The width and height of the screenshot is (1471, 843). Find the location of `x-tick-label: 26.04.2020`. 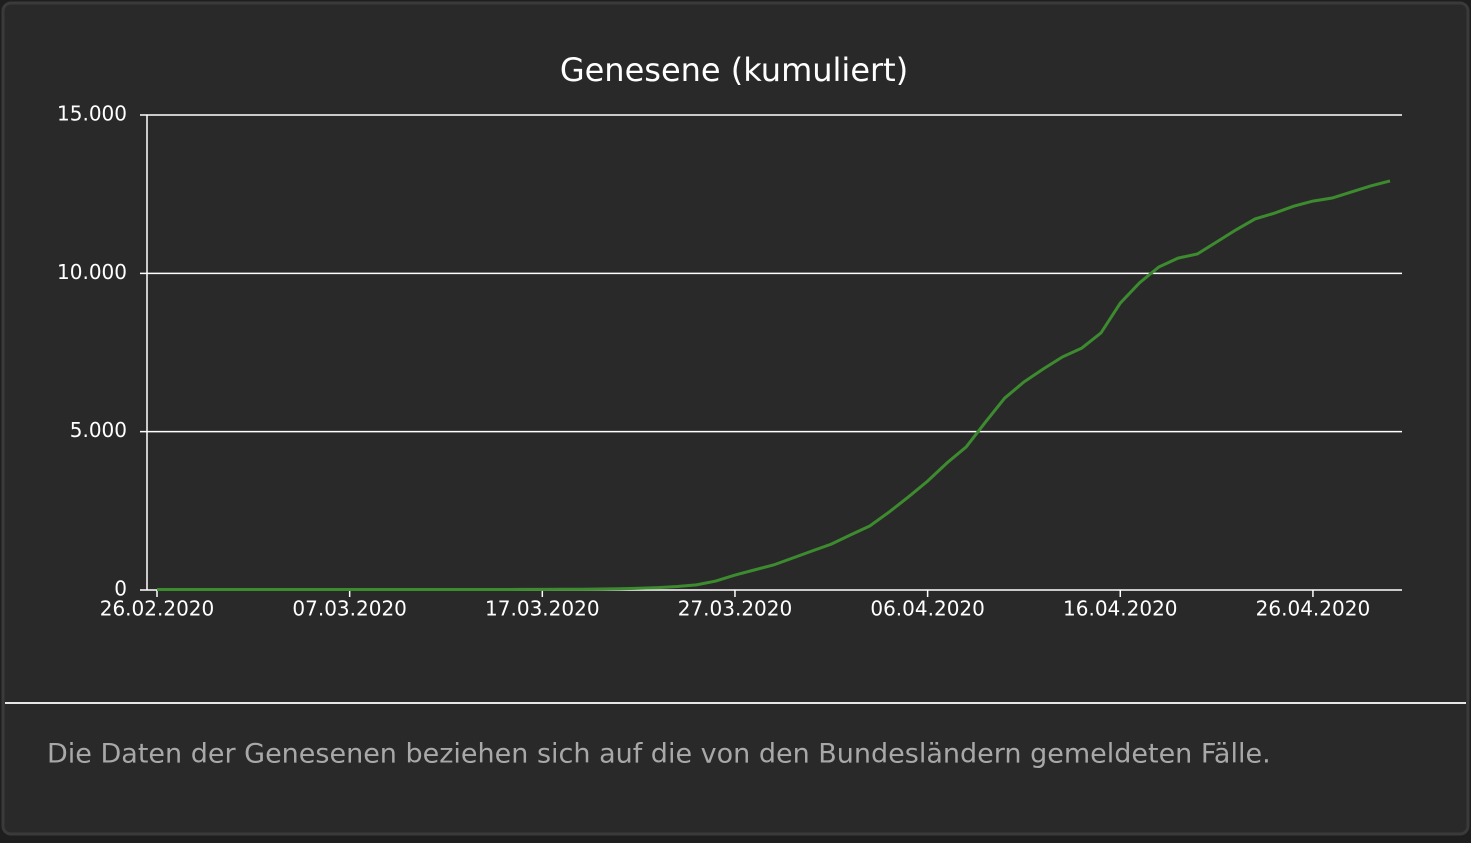

x-tick-label: 26.04.2020 is located at coordinates (1313, 609).